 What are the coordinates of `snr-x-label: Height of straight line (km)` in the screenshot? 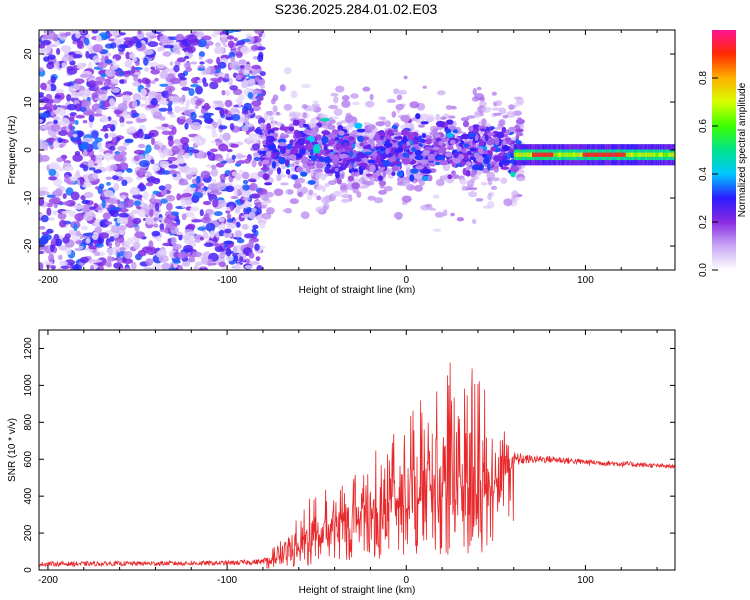 It's located at (357, 590).